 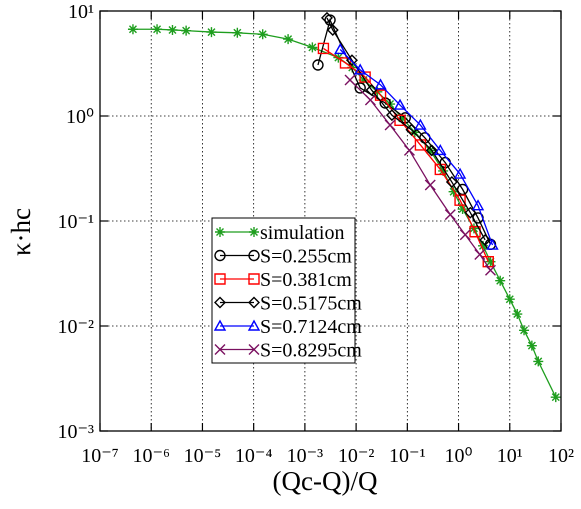 What do you see at coordinates (325, 481) in the screenshot?
I see `x-axis-label: (Qc-Q)/Q` at bounding box center [325, 481].